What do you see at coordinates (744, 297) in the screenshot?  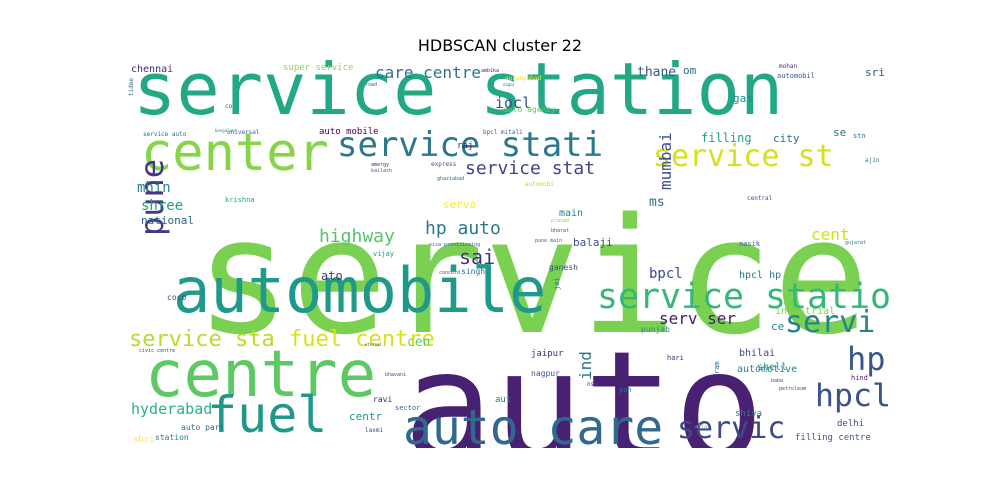 I see `word-cloud-word: service statio` at bounding box center [744, 297].